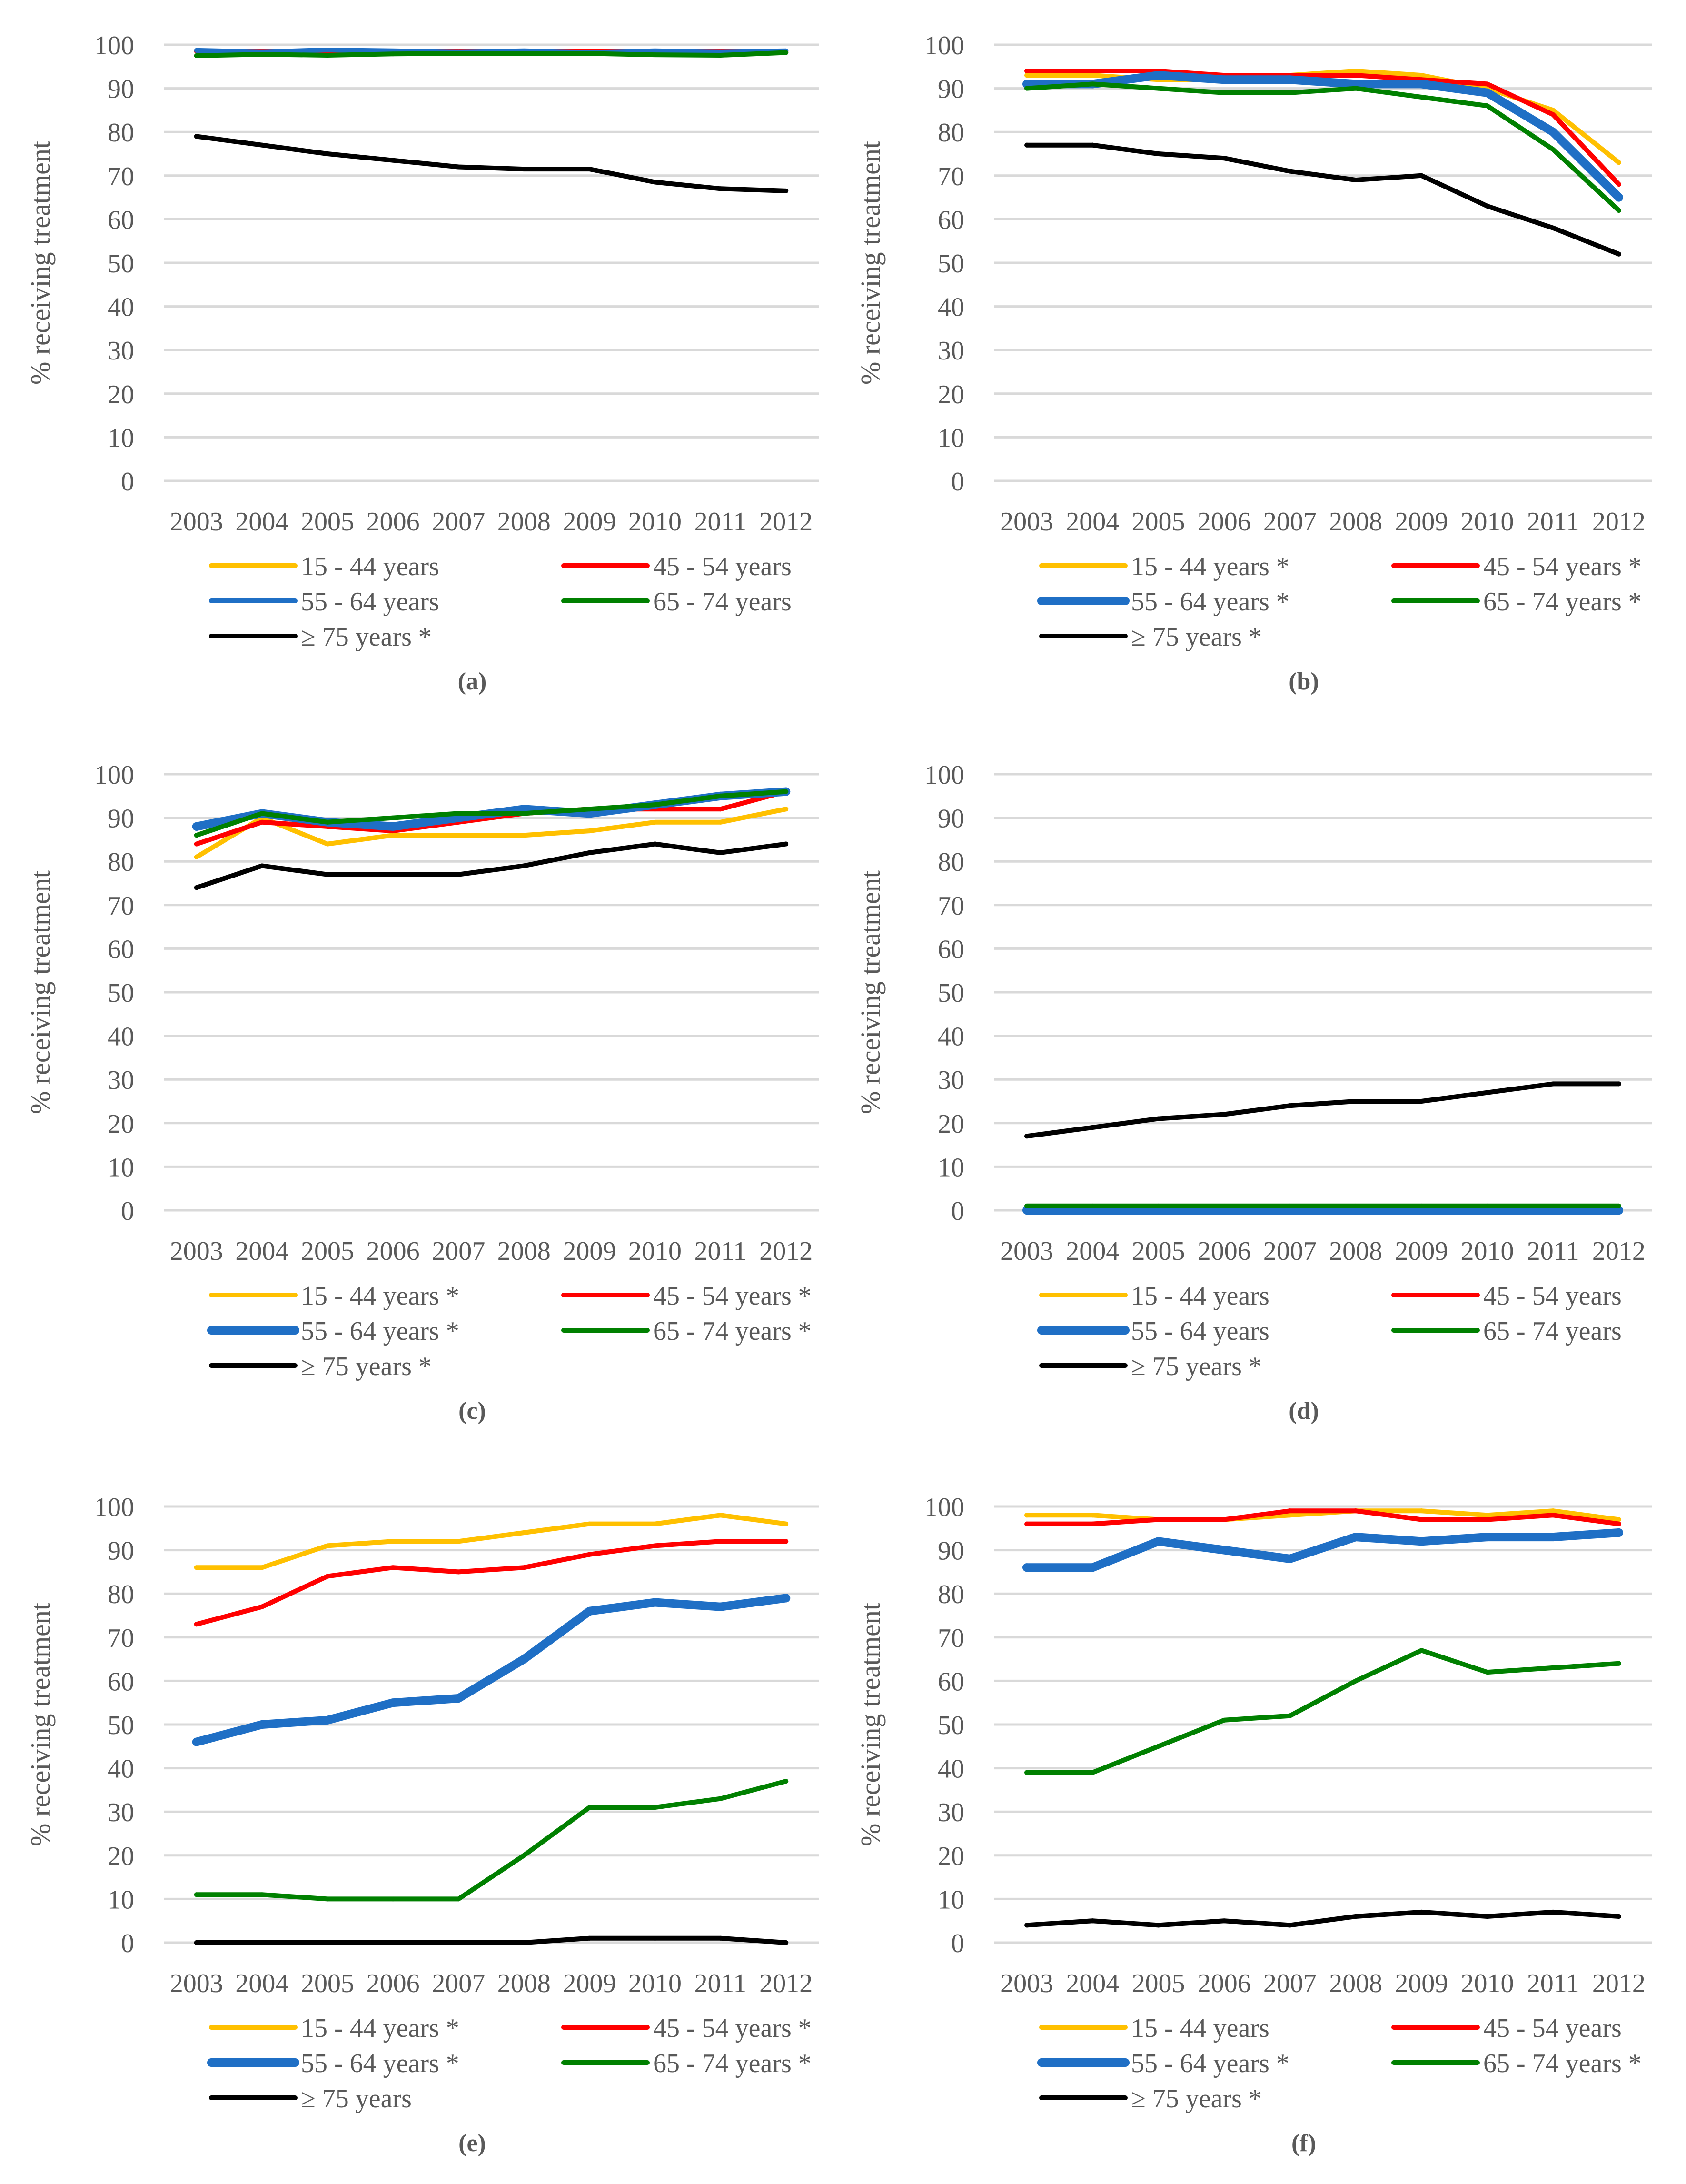  What do you see at coordinates (1506, 1331) in the screenshot?
I see `legend-item: 65 - 74 years` at bounding box center [1506, 1331].